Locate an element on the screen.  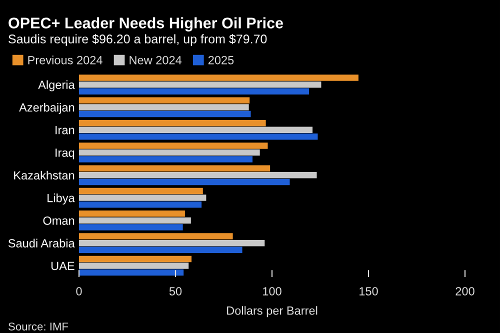
y-tick-label: Iran is located at coordinates (65, 130).